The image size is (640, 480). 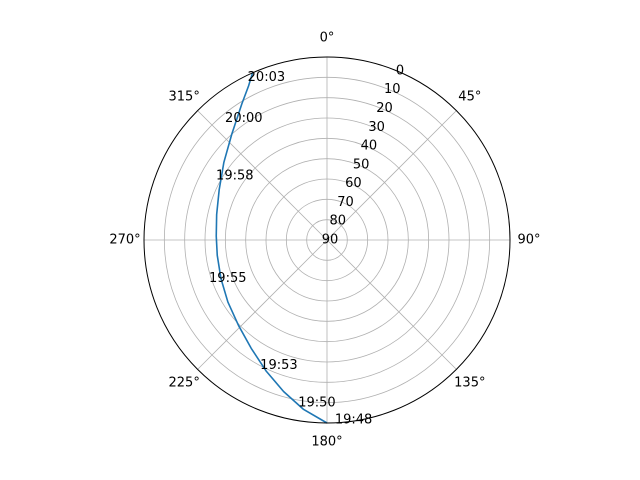 What do you see at coordinates (326, 442) in the screenshot?
I see `angular-tick-label: 180°` at bounding box center [326, 442].